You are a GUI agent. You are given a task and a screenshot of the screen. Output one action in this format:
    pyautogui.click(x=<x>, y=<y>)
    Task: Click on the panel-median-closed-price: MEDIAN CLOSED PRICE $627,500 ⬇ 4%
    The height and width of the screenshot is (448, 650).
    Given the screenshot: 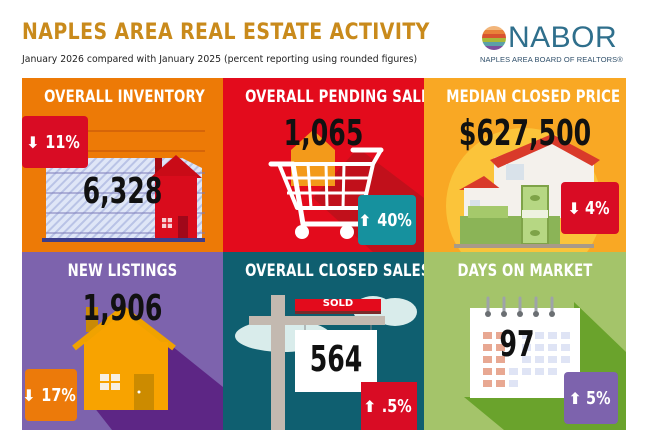 What is the action you would take?
    pyautogui.click(x=525, y=165)
    